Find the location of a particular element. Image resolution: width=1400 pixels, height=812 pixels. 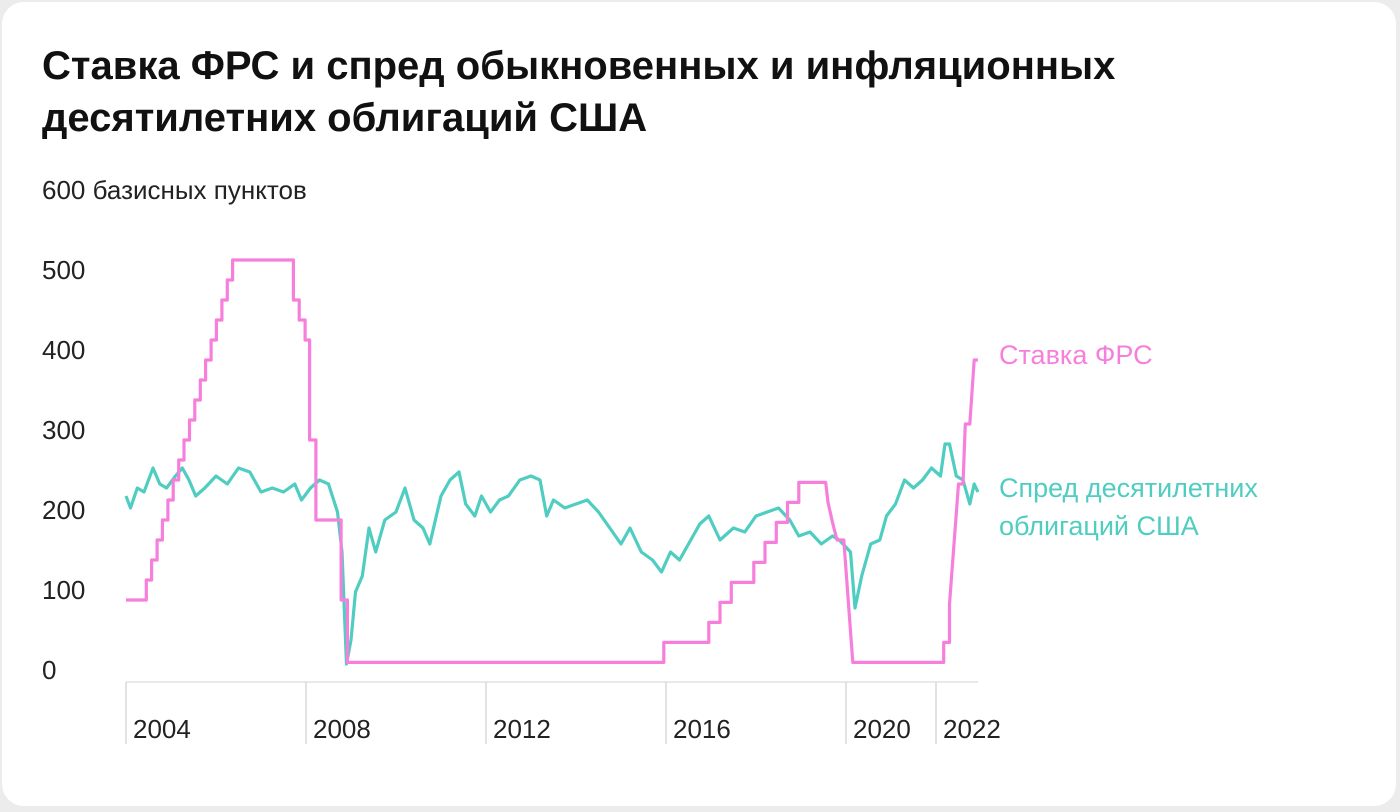

y-tick-label: 500 is located at coordinates (63, 270).